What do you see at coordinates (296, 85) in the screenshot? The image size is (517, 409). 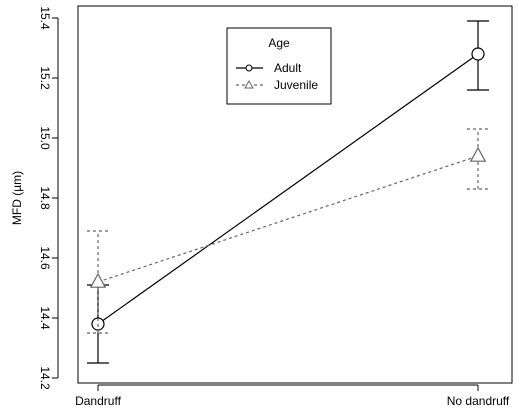 I see `legend-label-1: Juvenile` at bounding box center [296, 85].